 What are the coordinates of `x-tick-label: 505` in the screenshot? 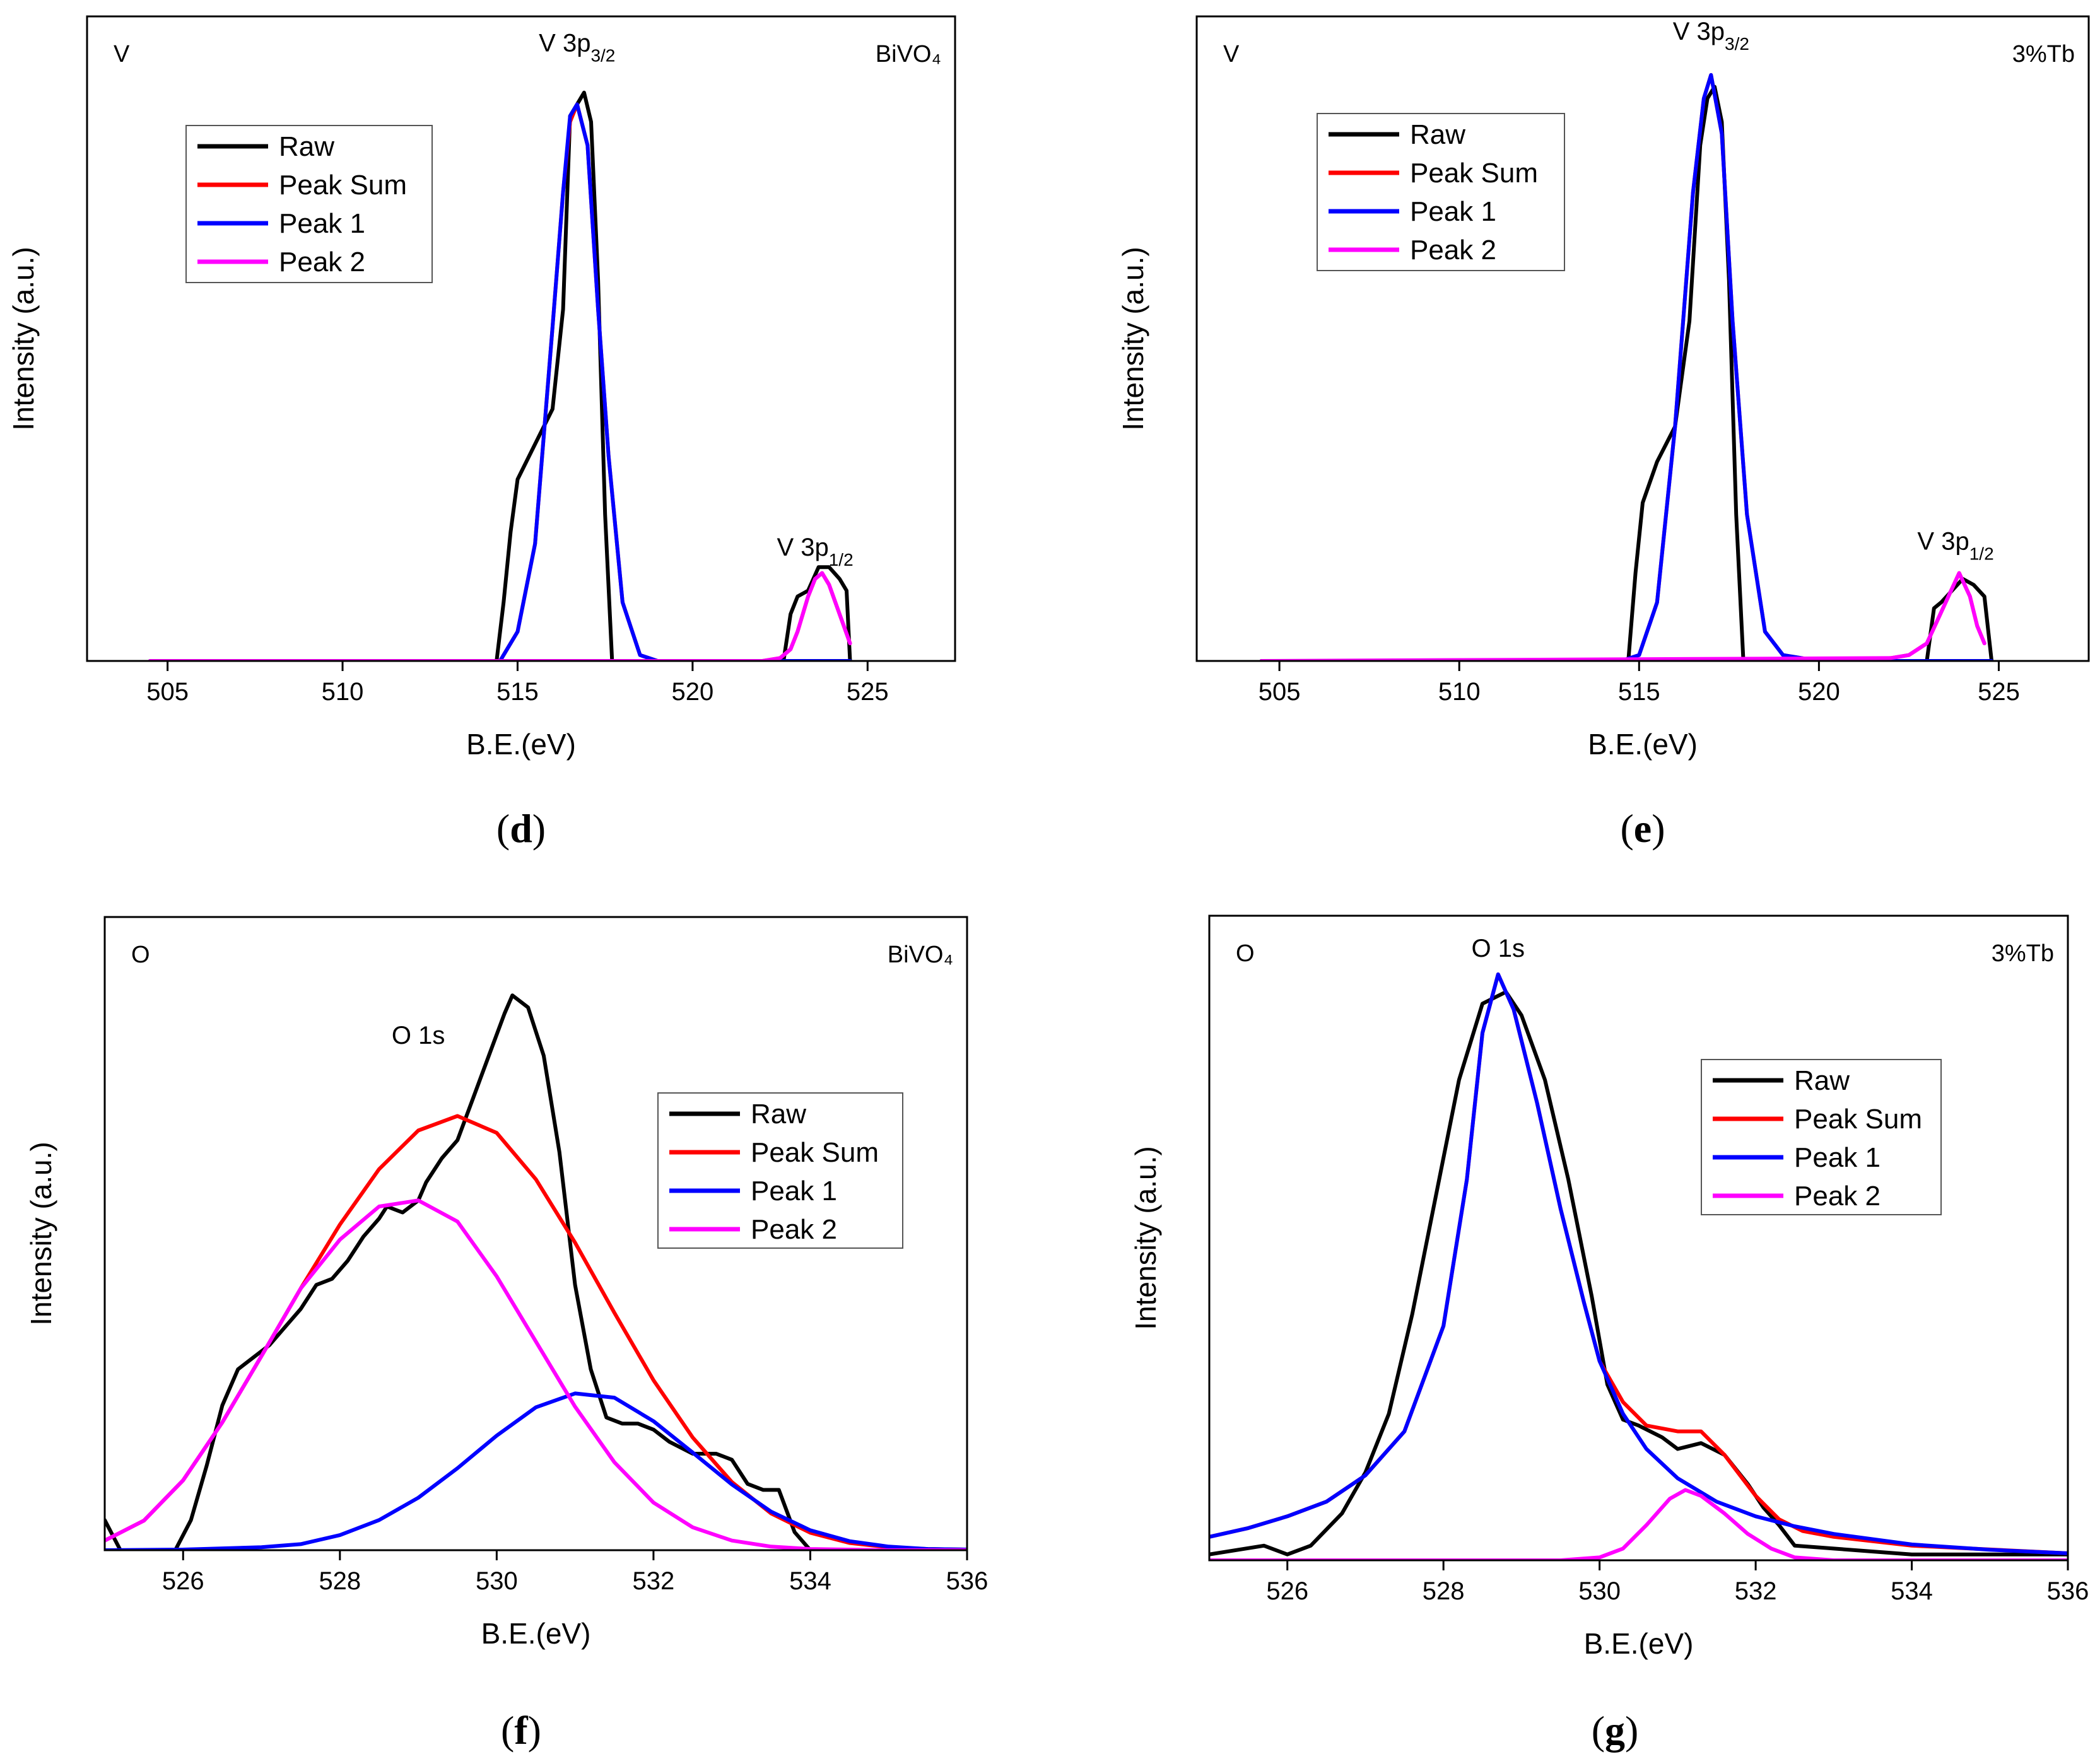 It's located at (167, 692).